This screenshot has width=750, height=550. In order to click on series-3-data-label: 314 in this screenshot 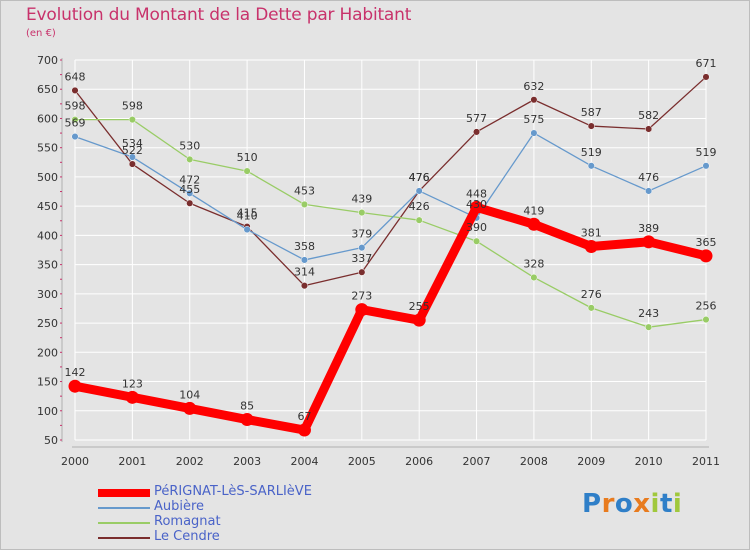, I will do `click(304, 272)`.